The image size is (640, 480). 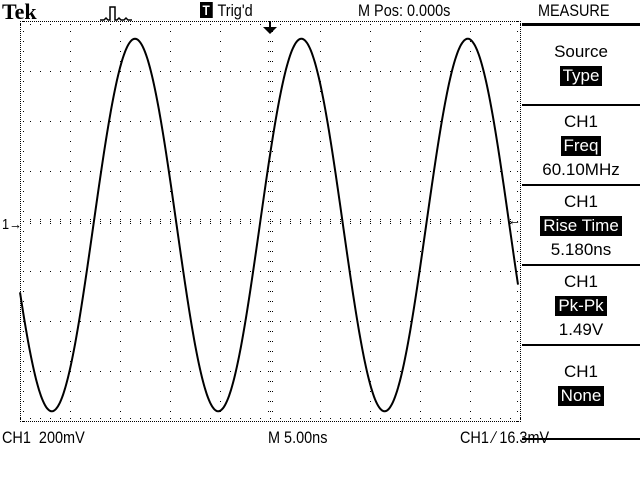 What do you see at coordinates (514, 220) in the screenshot?
I see `trigger-level-marker: ←` at bounding box center [514, 220].